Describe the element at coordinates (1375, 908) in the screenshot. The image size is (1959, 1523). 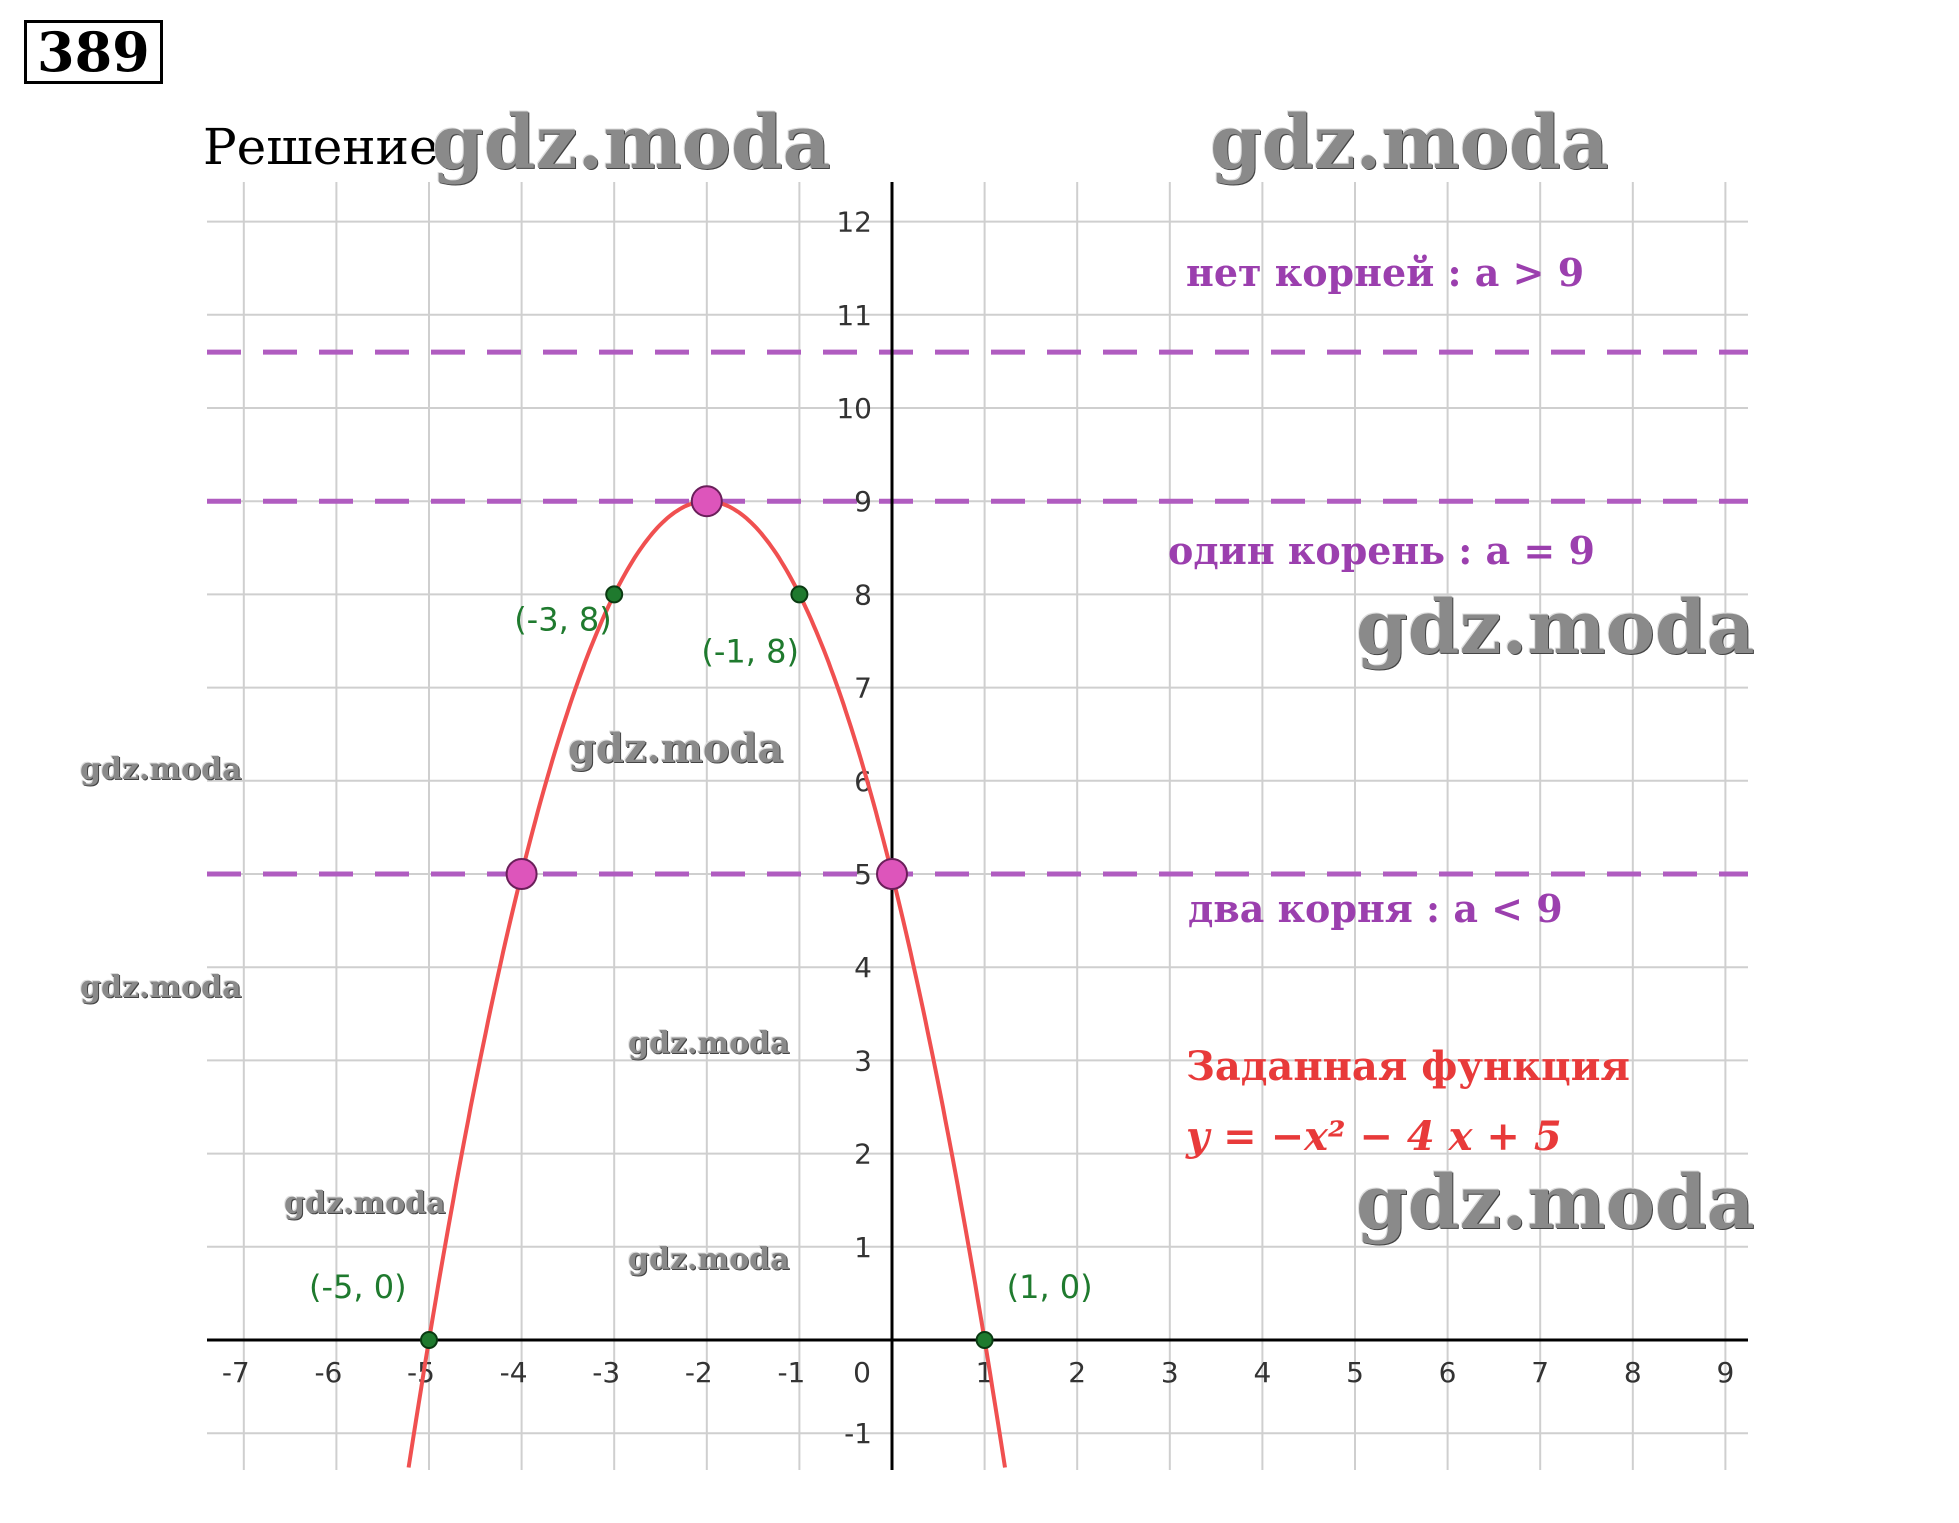
I see `annotation-two-roots: два корня : a < 9` at that location.